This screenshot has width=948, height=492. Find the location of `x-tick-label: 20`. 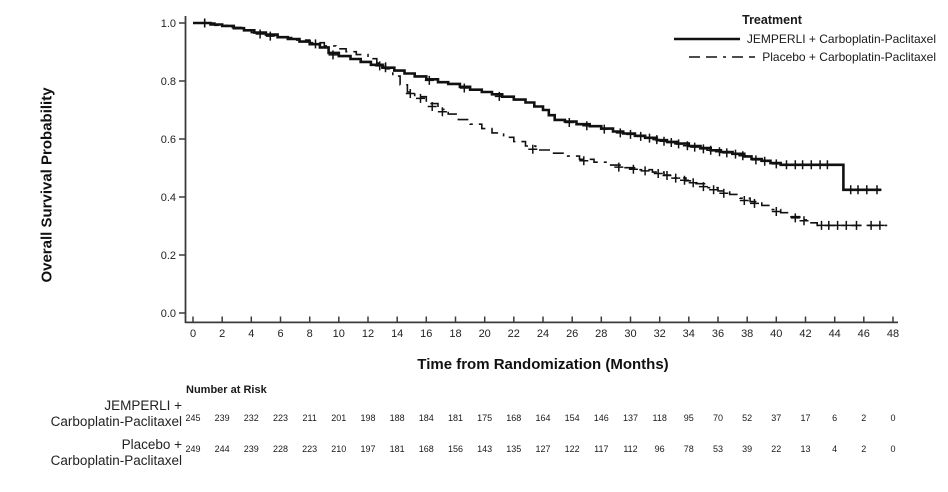

x-tick-label: 20 is located at coordinates (485, 334).